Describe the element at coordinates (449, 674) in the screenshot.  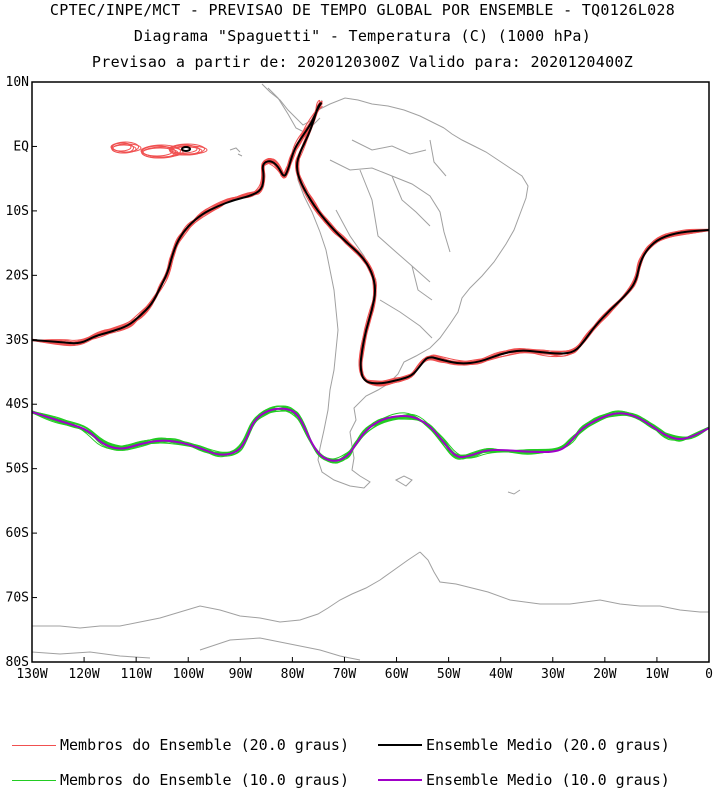
I see `lon-tick-label: 50W` at that location.